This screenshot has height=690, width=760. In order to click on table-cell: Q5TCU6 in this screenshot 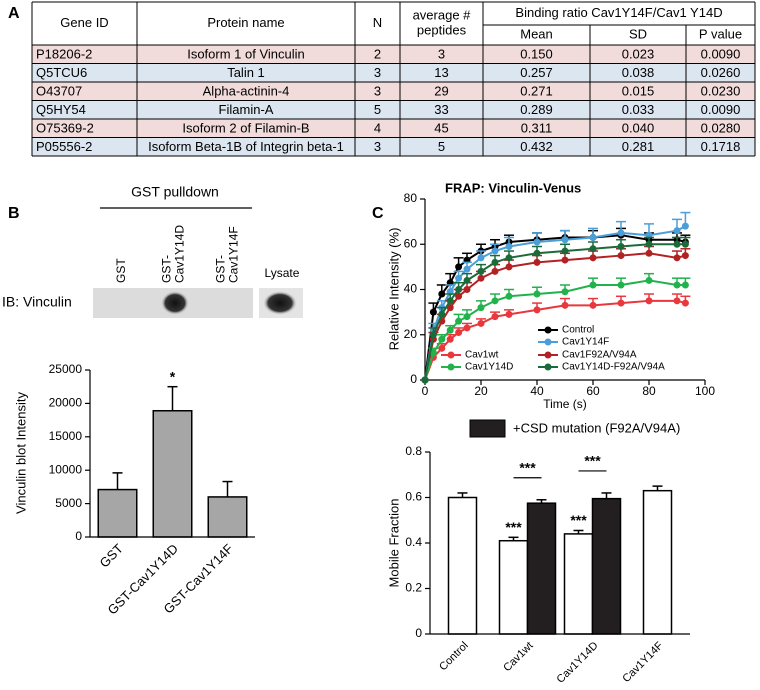, I will do `click(61, 72)`.